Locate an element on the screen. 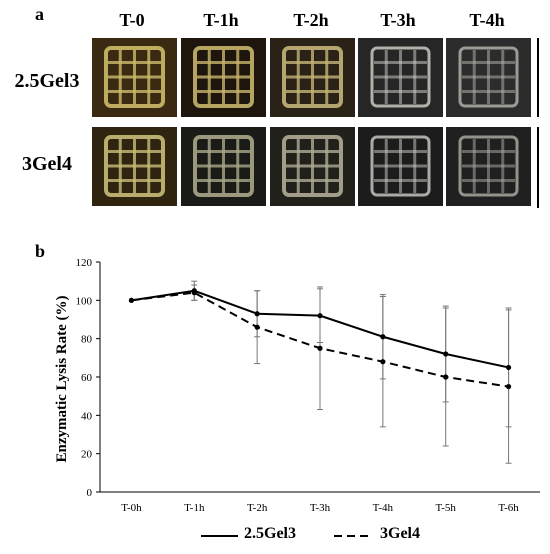  column-header-t4h: T-4h is located at coordinates (487, 20).